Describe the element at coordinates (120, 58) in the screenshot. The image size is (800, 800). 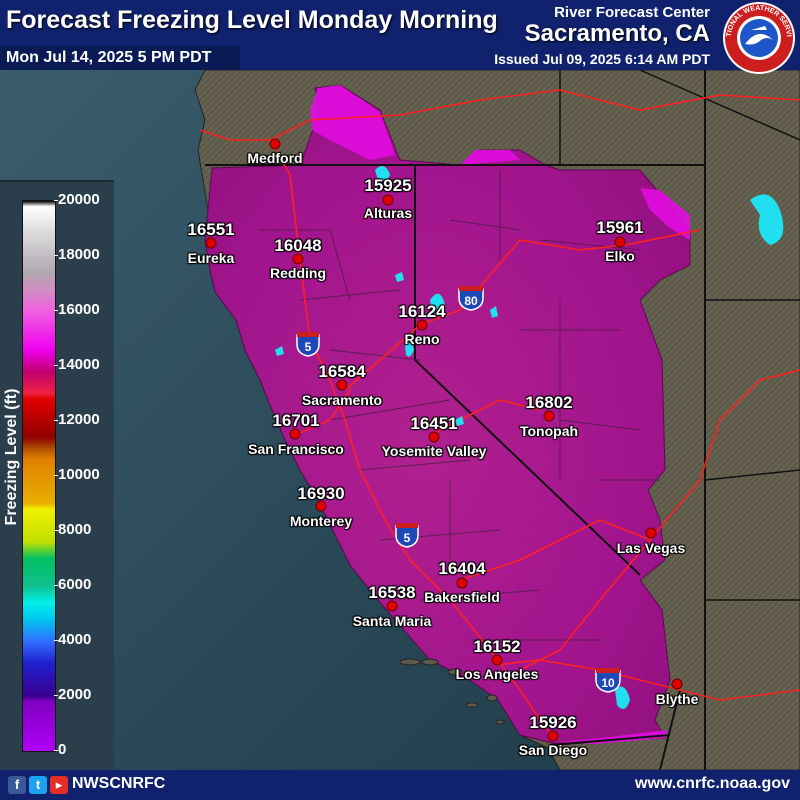
I see `valid-time-bar` at that location.